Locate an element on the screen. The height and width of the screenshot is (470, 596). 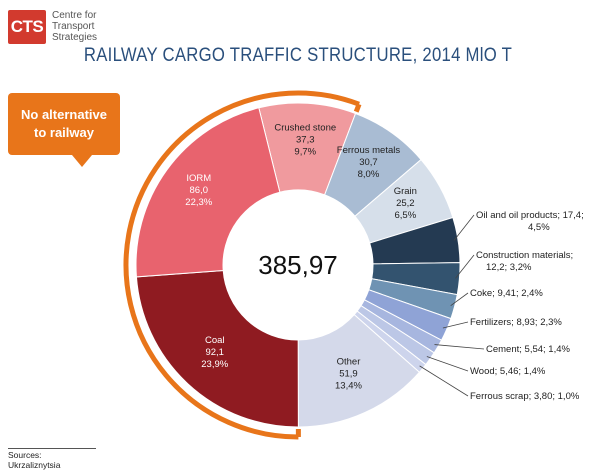
highlight-arc-end is located at coordinates (357, 107).